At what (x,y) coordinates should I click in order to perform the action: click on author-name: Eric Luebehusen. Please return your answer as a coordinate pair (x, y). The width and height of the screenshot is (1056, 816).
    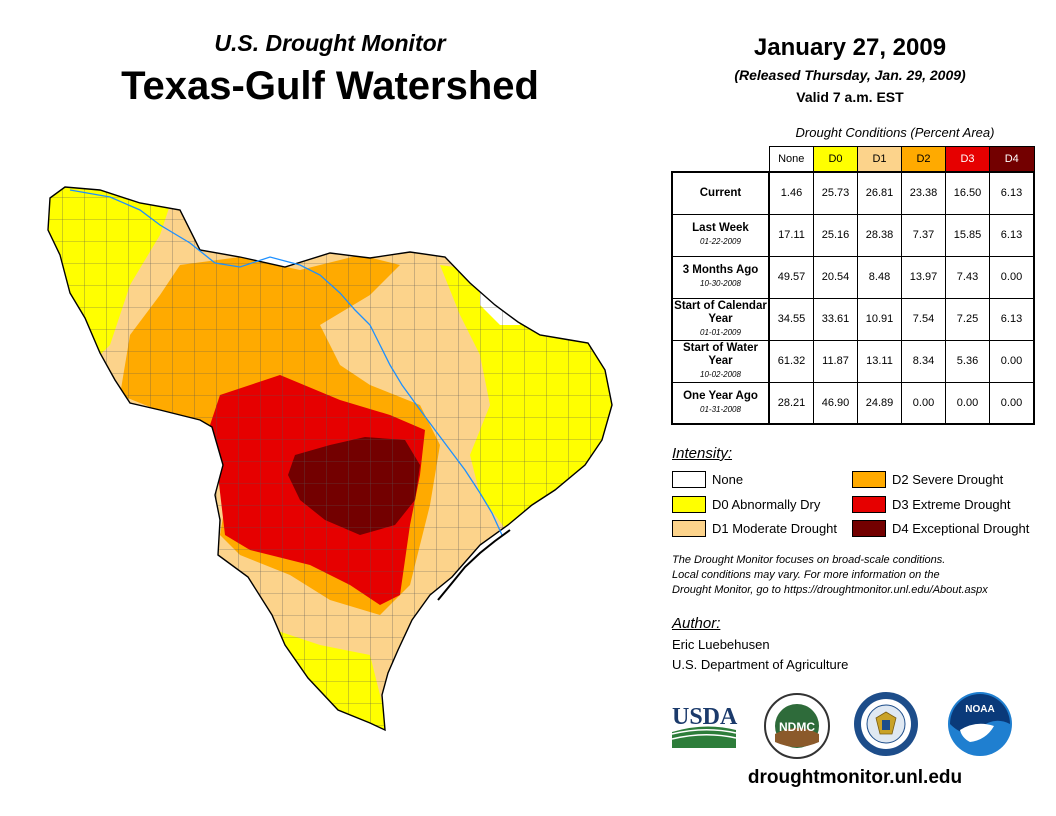
    Looking at the image, I should click on (721, 644).